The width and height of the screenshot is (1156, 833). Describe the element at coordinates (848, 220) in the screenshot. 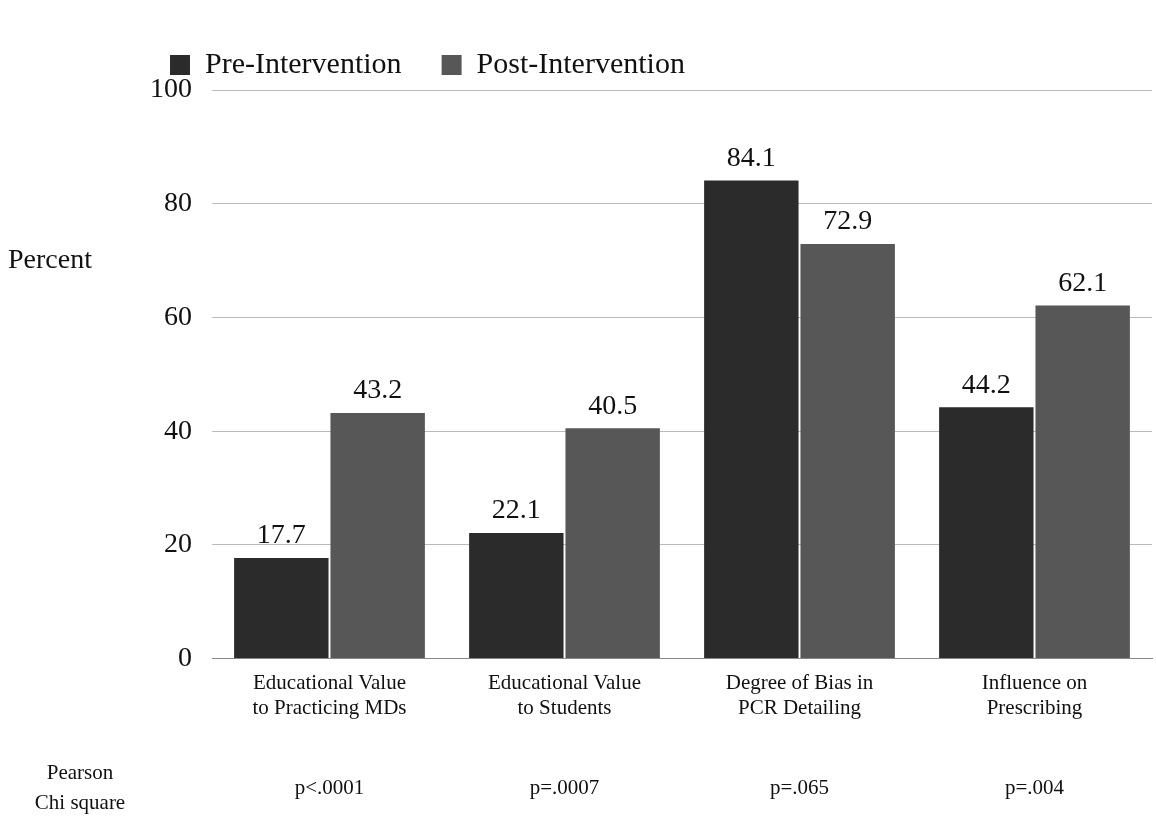

I see `data-label: 72.9` at that location.